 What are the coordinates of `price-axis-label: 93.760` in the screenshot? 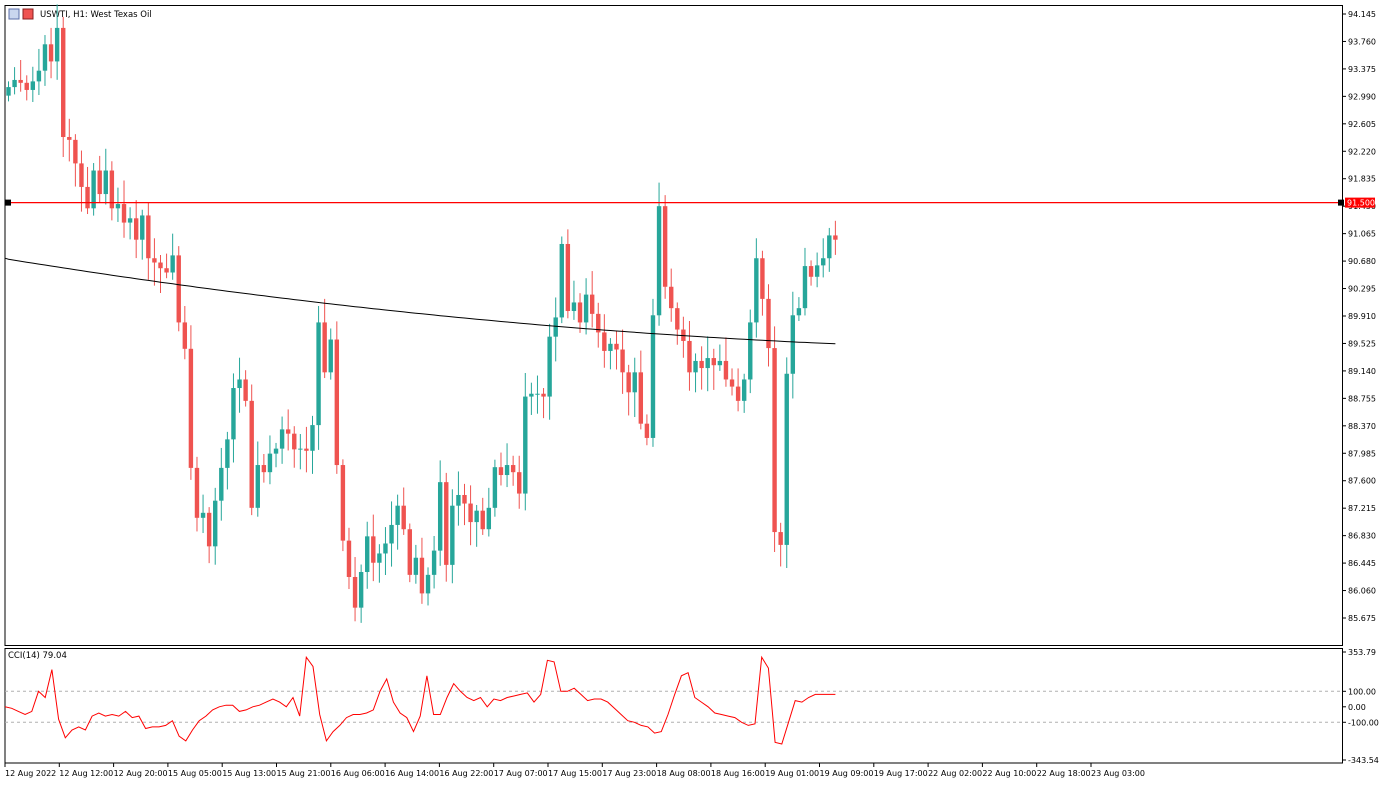 It's located at (1362, 41).